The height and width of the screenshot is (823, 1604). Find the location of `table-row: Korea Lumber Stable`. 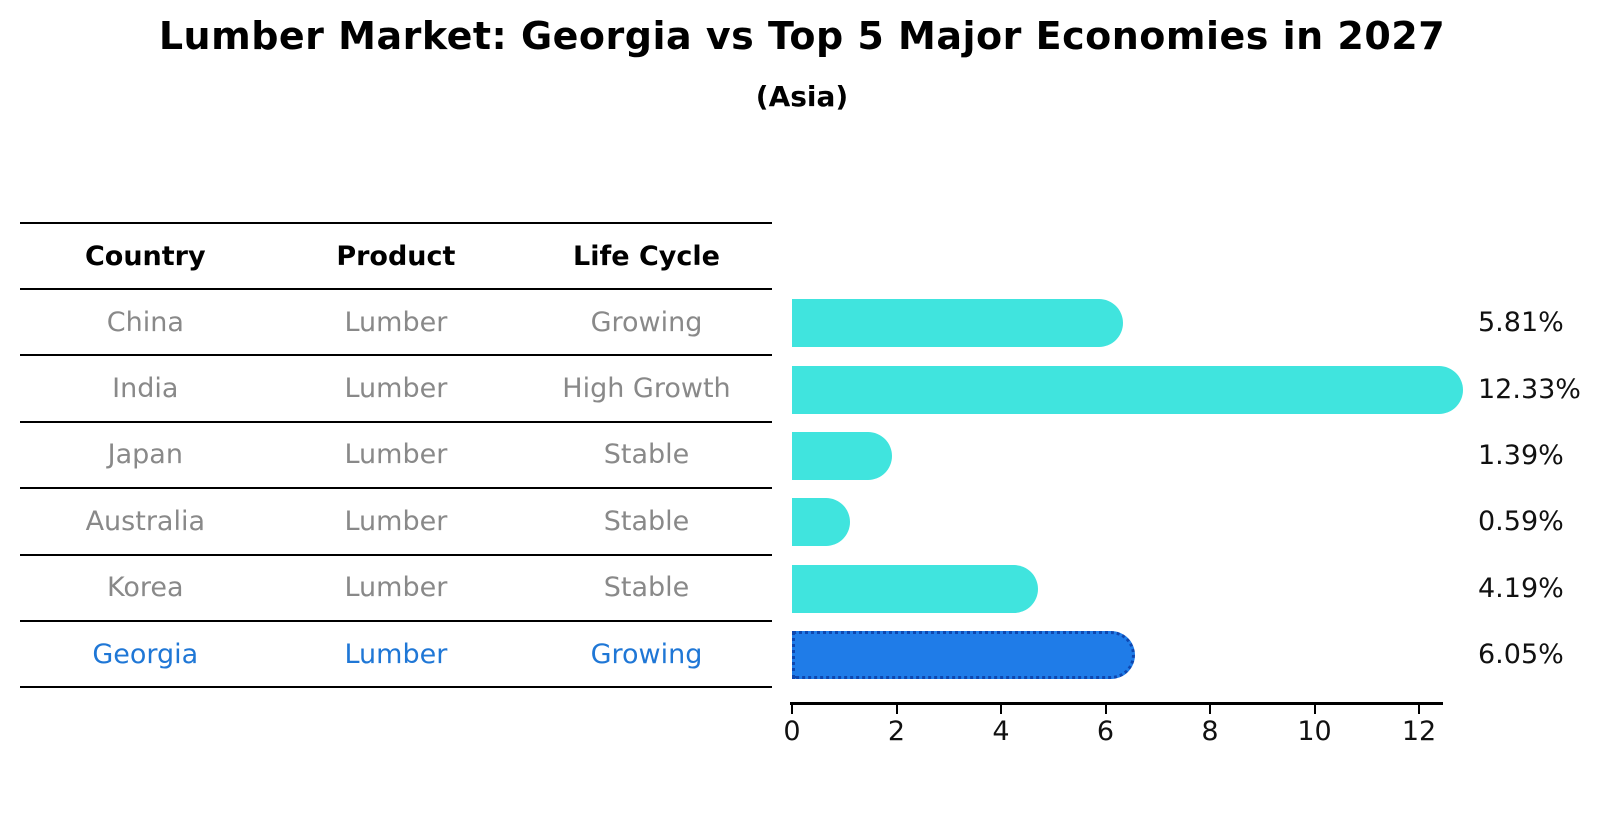

table-row: Korea Lumber Stable is located at coordinates (396, 589).